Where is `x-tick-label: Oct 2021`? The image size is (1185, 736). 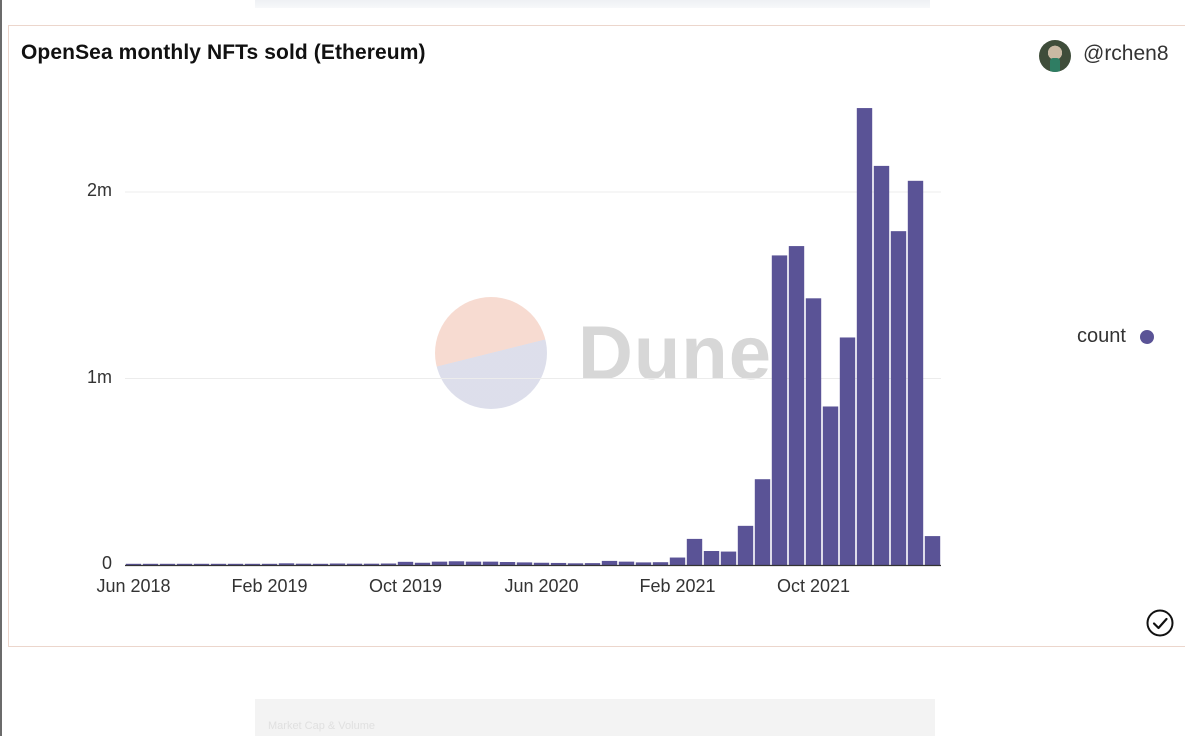 x-tick-label: Oct 2021 is located at coordinates (813, 586).